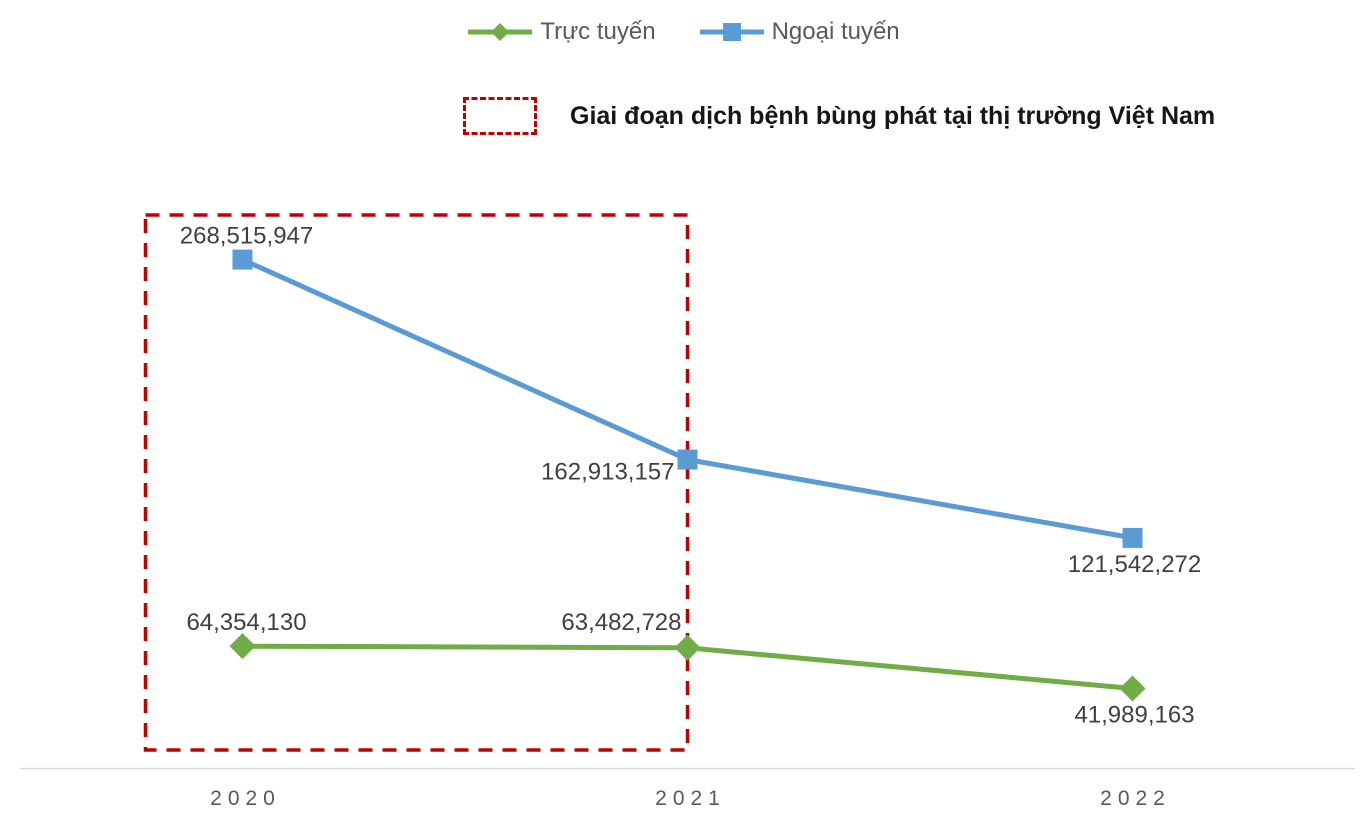  Describe the element at coordinates (500, 32) in the screenshot. I see `green-line-diamond-icon` at that location.